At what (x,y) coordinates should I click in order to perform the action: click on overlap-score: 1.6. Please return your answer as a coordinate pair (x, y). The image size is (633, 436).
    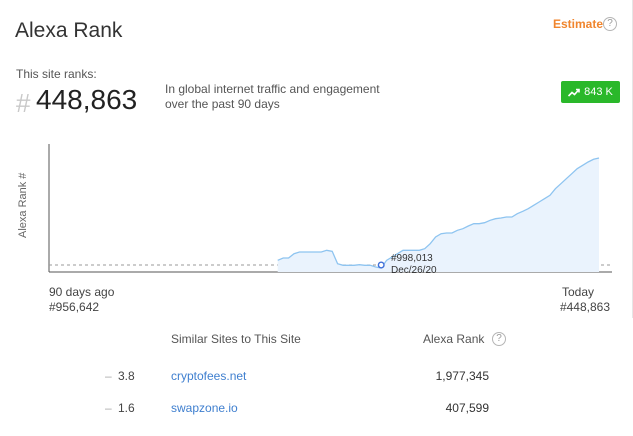
    Looking at the image, I should click on (126, 408).